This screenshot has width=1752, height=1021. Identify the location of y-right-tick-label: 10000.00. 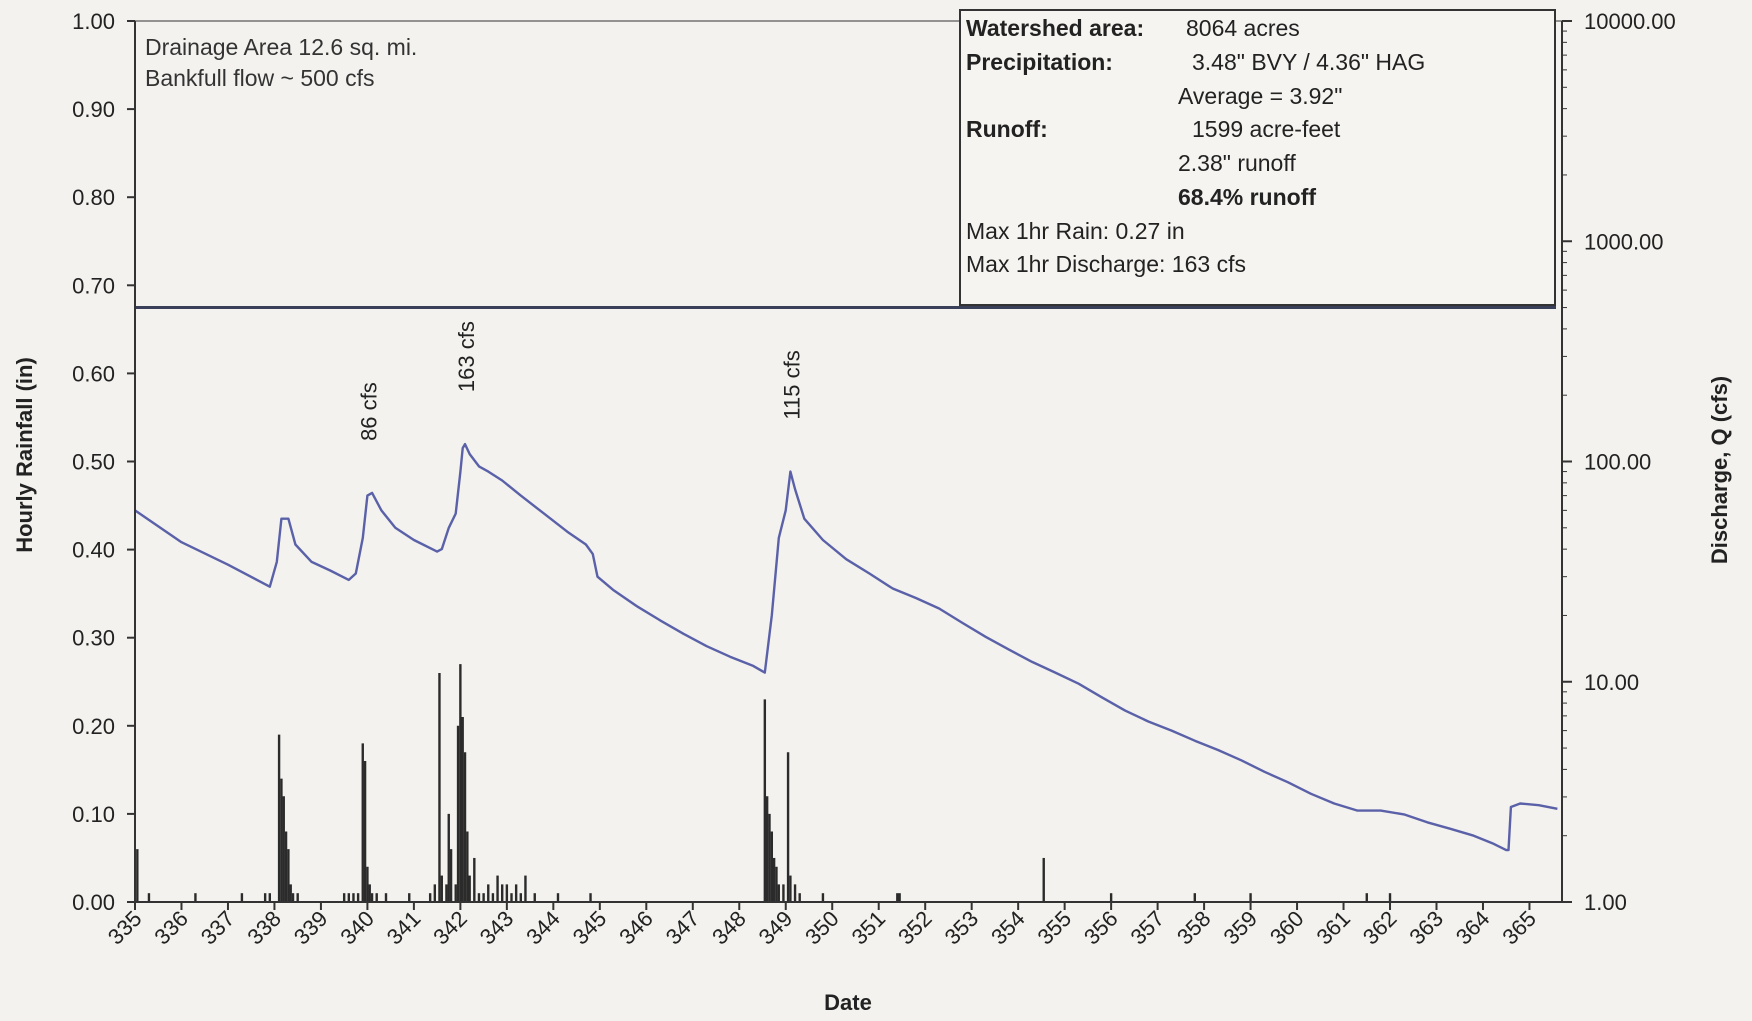
(1630, 21).